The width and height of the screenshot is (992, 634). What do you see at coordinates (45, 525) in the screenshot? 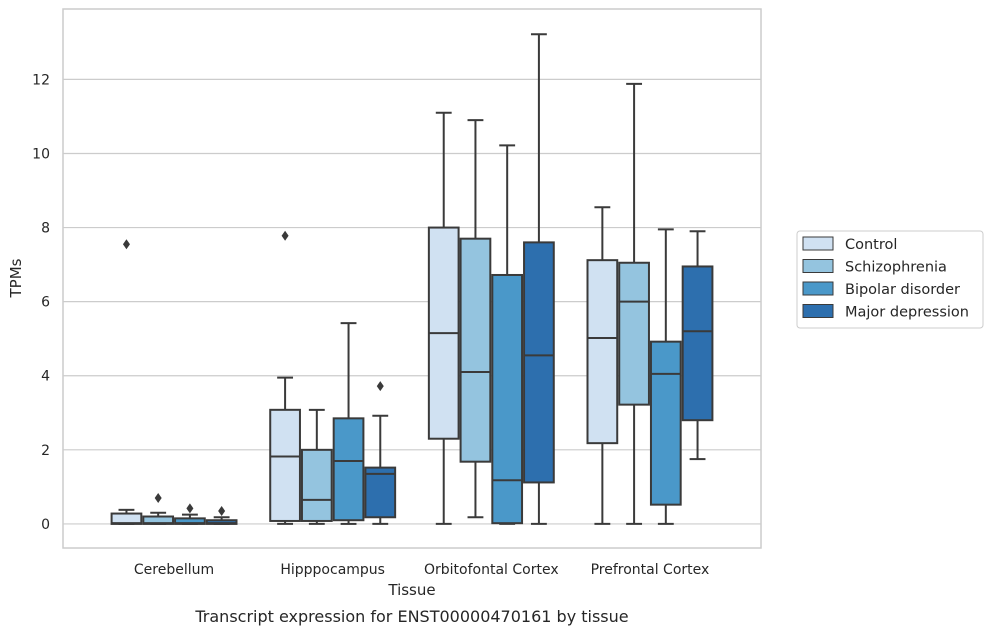
I see `y-tick-label: 0` at bounding box center [45, 525].